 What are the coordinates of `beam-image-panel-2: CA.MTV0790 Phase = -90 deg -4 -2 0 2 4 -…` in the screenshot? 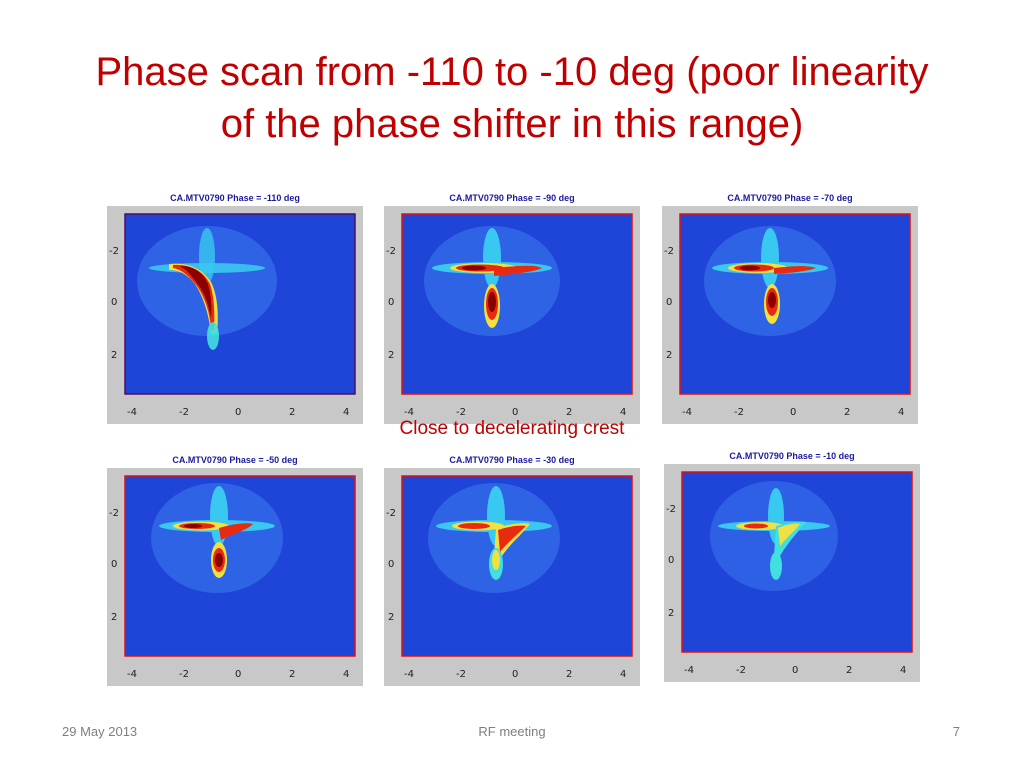 It's located at (512, 307).